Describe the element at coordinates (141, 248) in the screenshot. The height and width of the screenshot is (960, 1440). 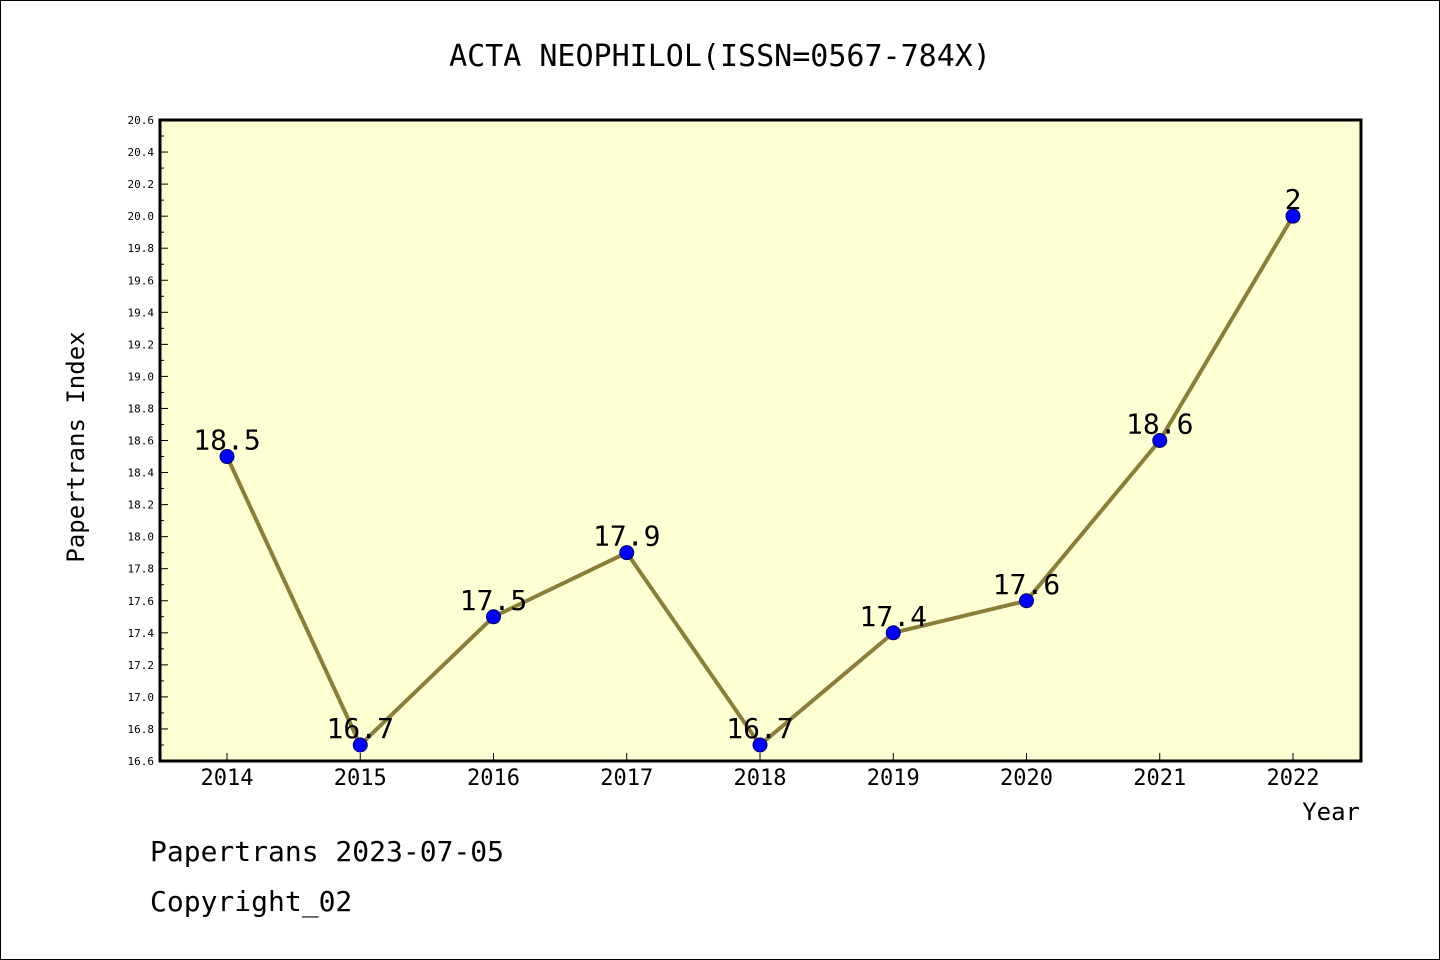
I see `y-tick-label: 19.8` at that location.